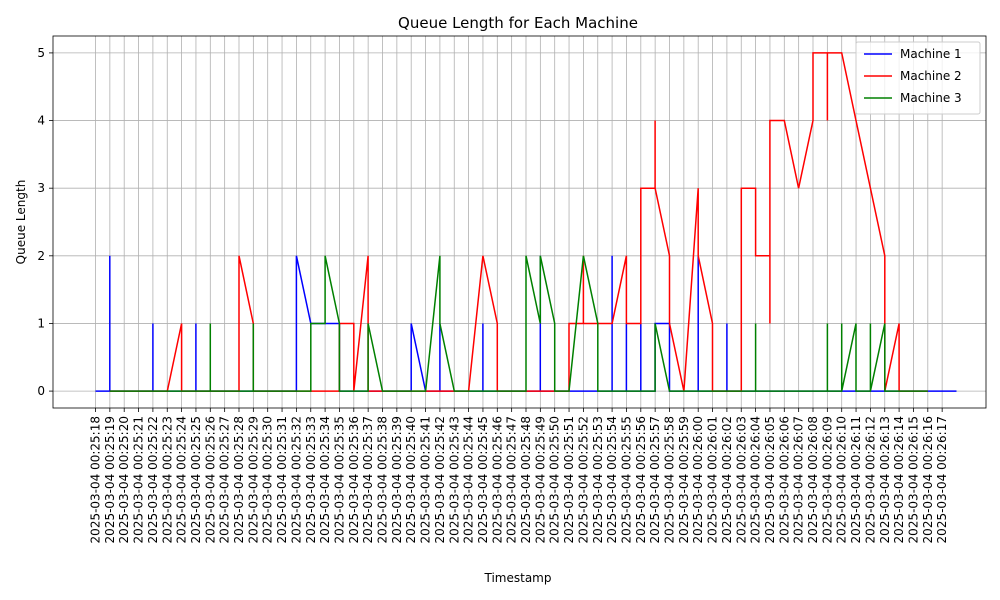 The image size is (1000, 600). Describe the element at coordinates (741, 479) in the screenshot. I see `x-tick-label: 2025-03-04 00:26:03` at that location.